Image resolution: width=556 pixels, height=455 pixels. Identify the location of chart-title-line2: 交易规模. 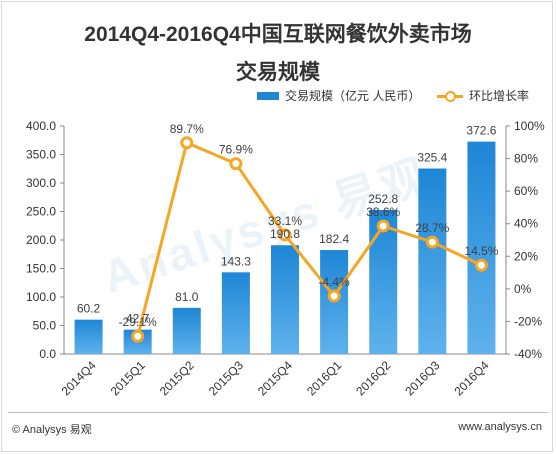
(278, 72).